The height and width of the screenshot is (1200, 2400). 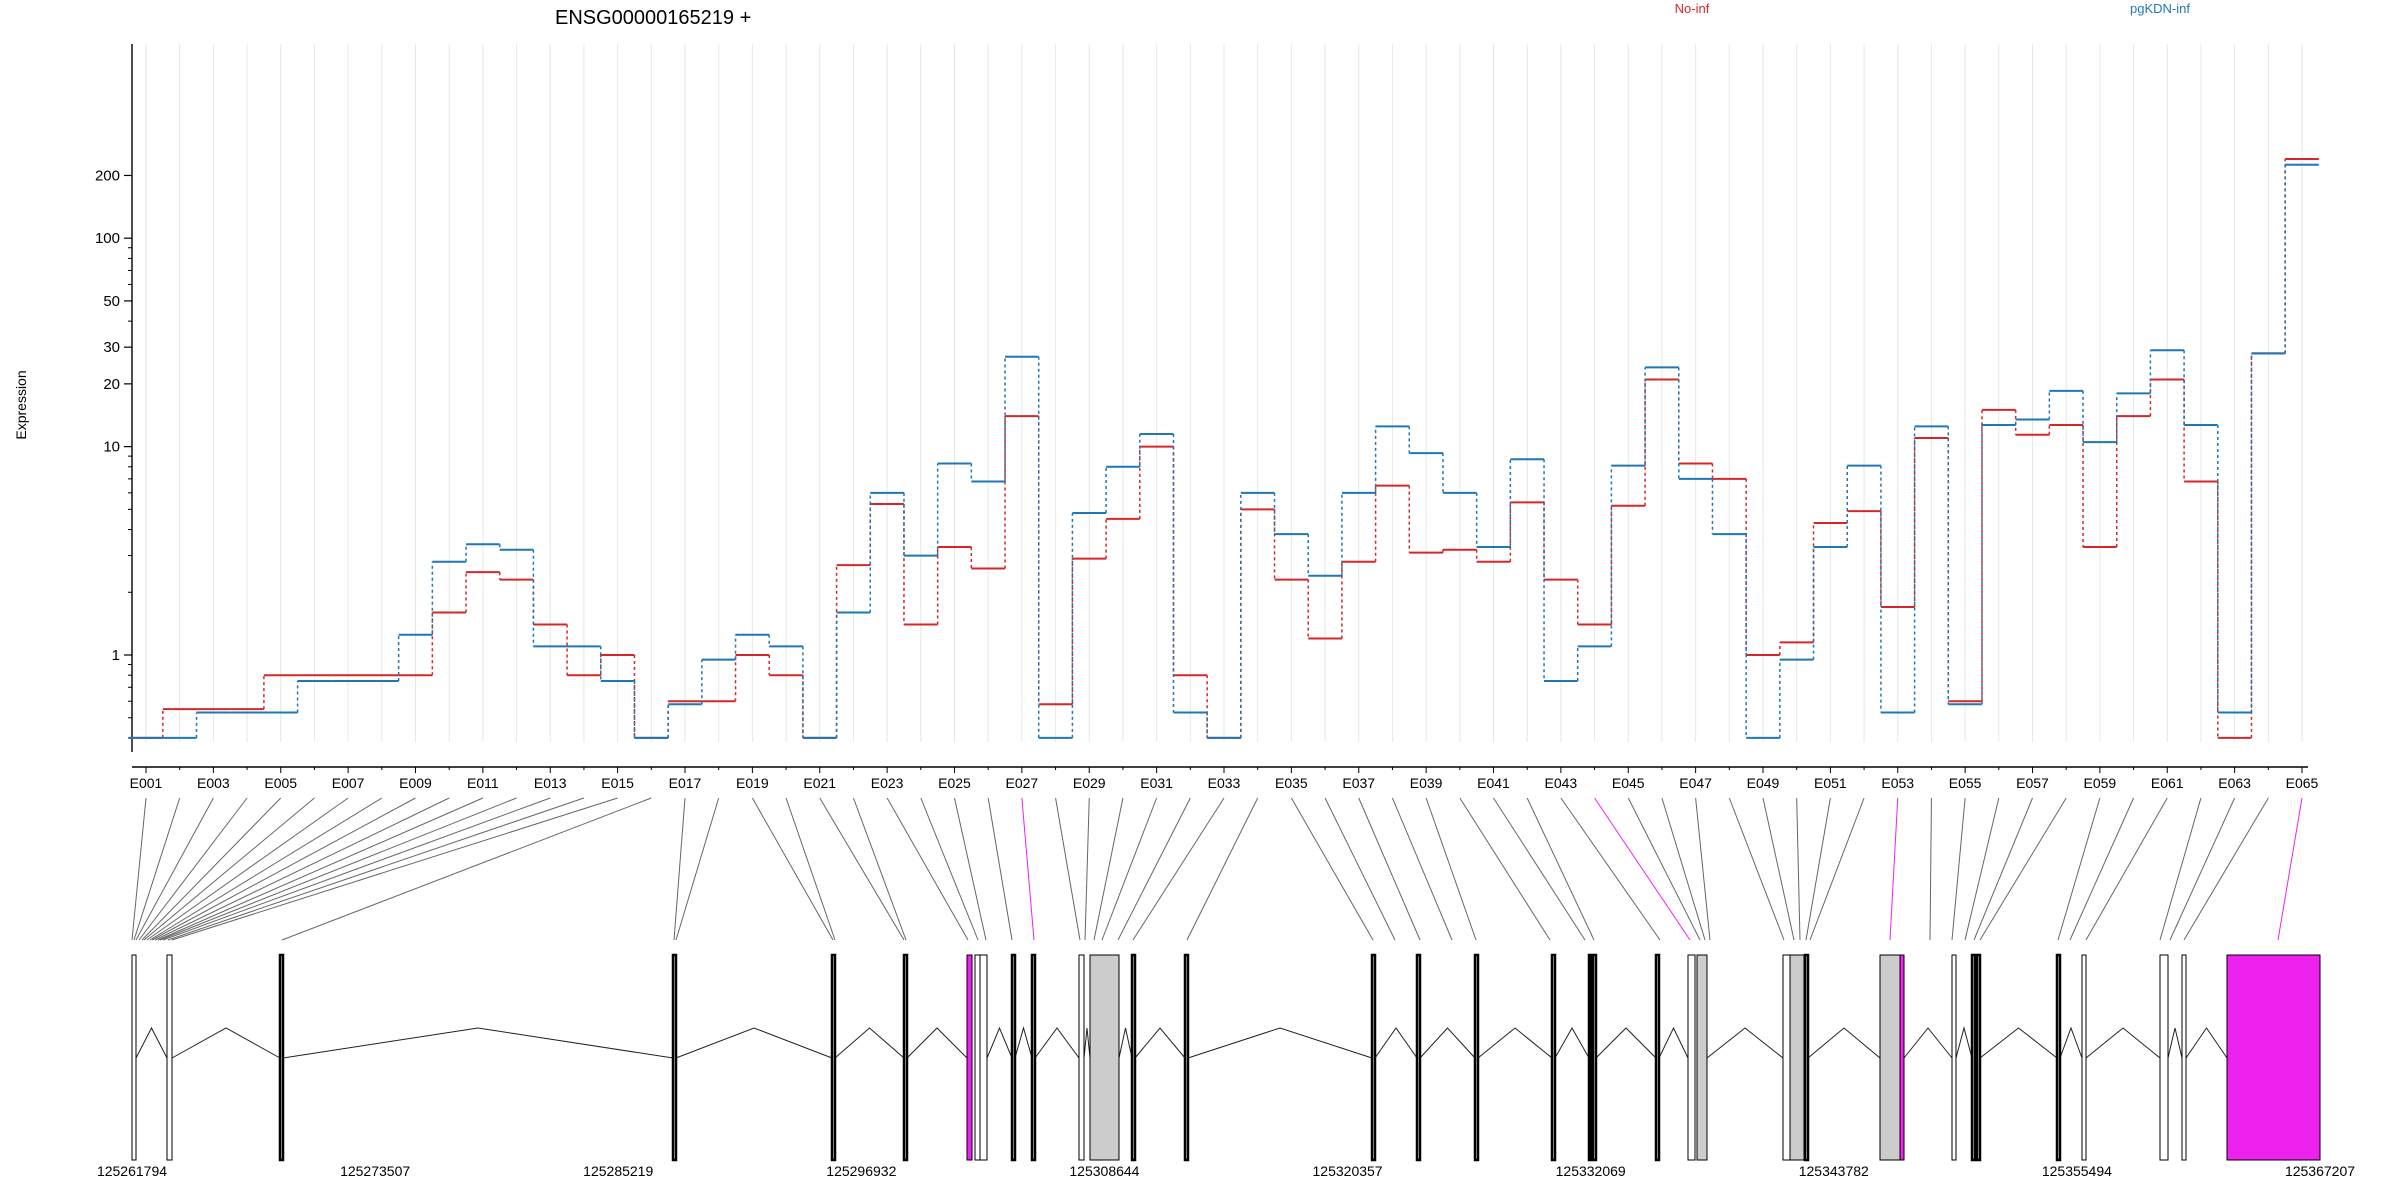 I want to click on coordinate-label: 125261794, so click(x=132, y=1171).